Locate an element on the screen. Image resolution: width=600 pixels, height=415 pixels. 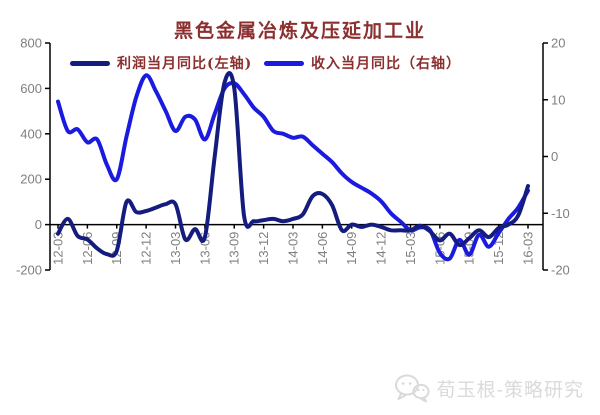
x-axis-label: 14-09 is located at coordinates (351, 248).